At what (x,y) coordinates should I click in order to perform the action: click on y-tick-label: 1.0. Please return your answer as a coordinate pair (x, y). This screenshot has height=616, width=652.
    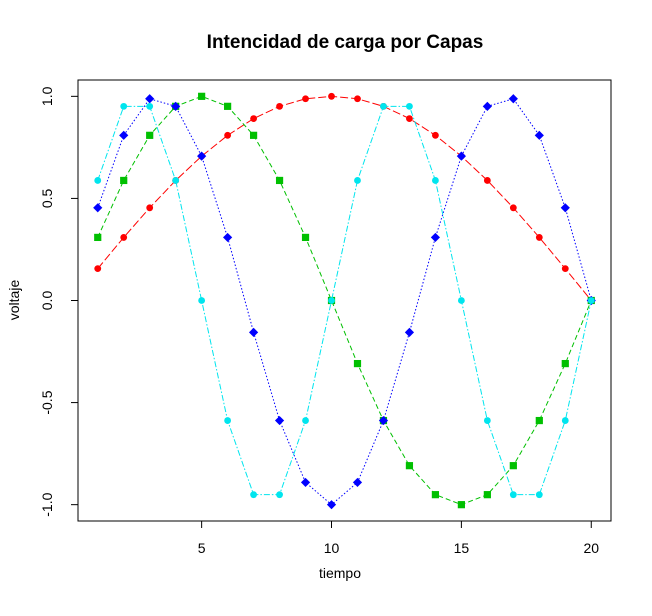
    Looking at the image, I should click on (47, 96).